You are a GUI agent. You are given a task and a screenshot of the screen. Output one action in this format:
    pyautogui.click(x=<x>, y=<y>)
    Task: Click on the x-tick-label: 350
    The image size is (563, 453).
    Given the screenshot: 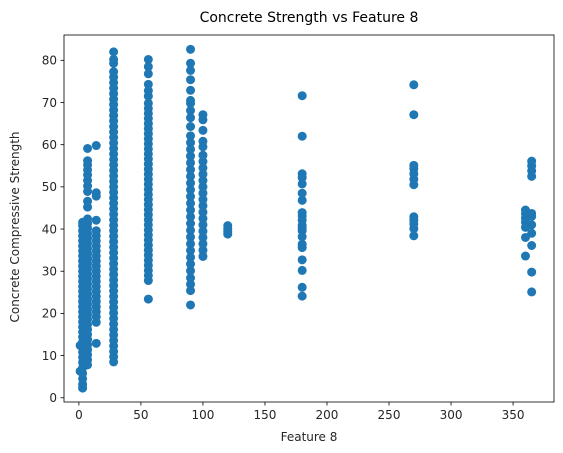 What is the action you would take?
    pyautogui.click(x=513, y=415)
    